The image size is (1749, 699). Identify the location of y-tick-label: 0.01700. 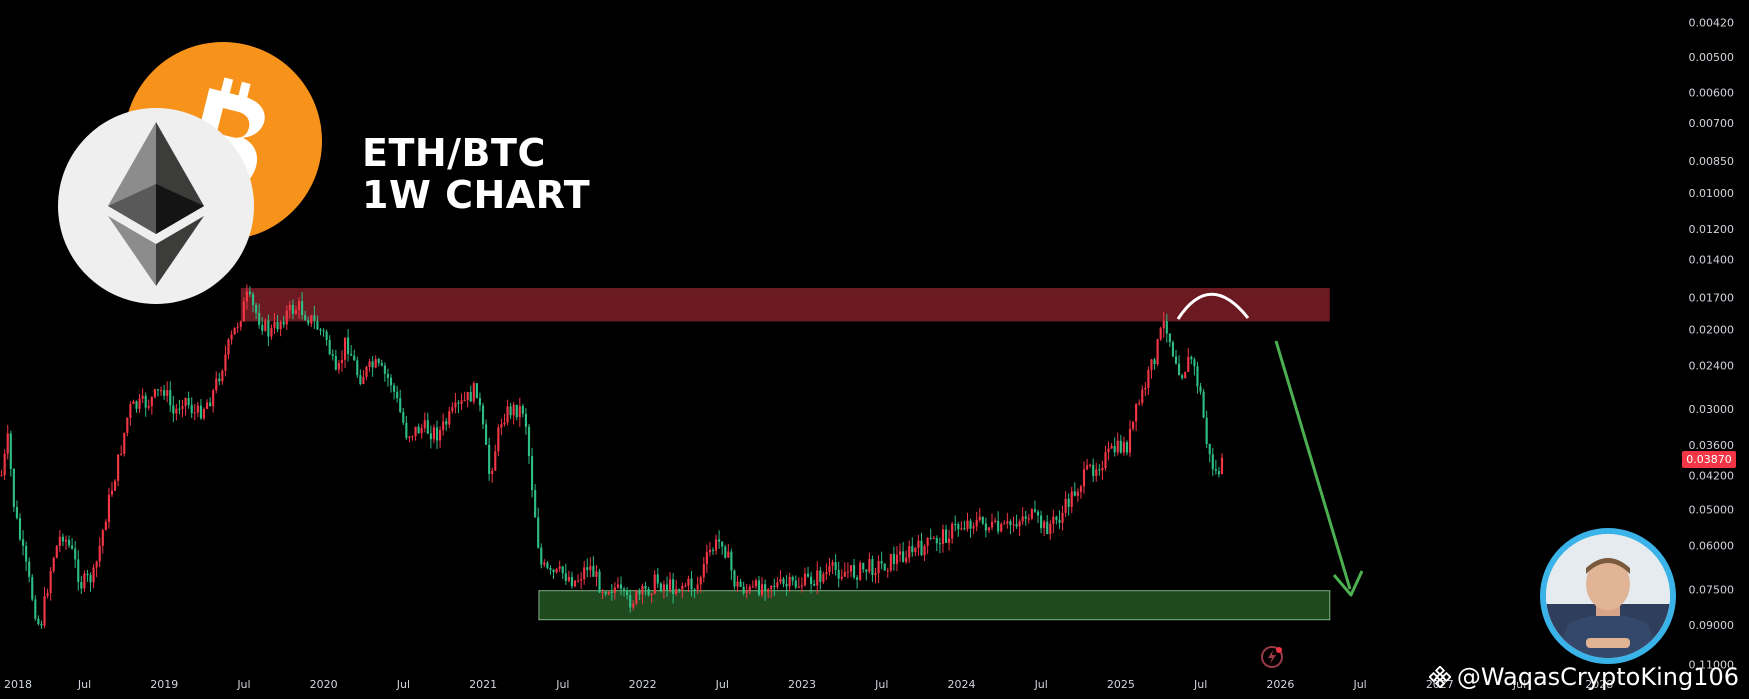
(1712, 298).